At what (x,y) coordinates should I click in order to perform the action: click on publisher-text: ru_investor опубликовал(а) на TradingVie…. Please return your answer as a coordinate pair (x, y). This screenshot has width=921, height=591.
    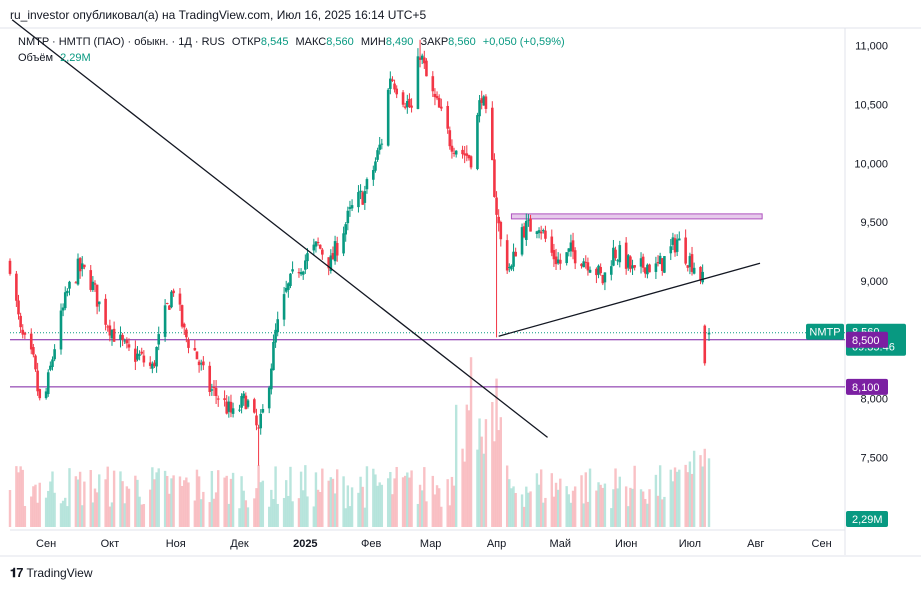
    Looking at the image, I should click on (218, 15).